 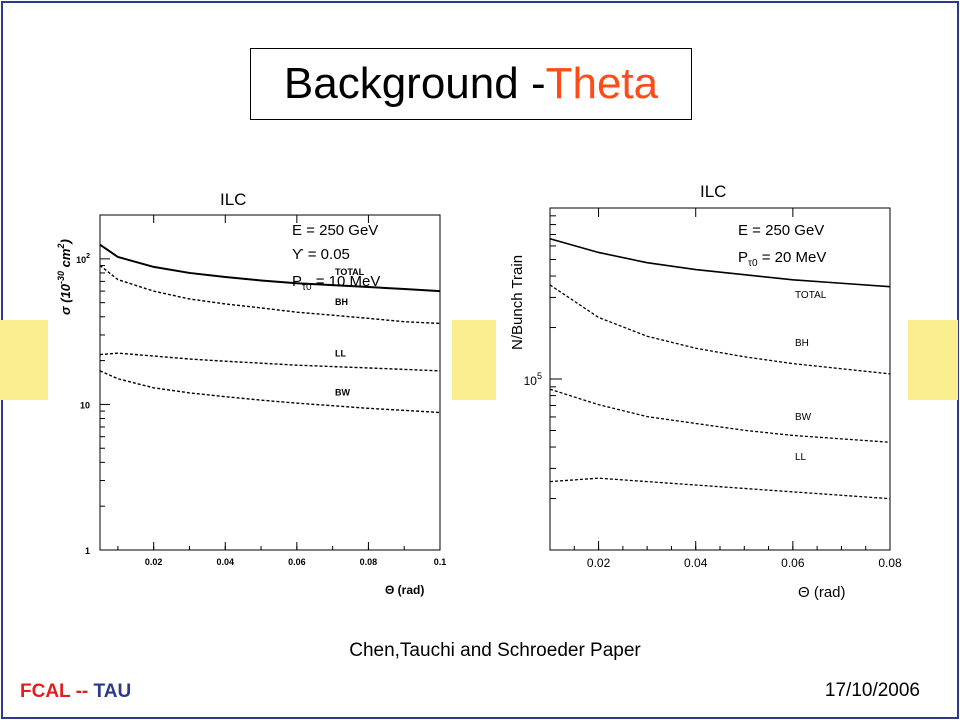 I want to click on x-tick-label: 0.1, so click(x=440, y=562).